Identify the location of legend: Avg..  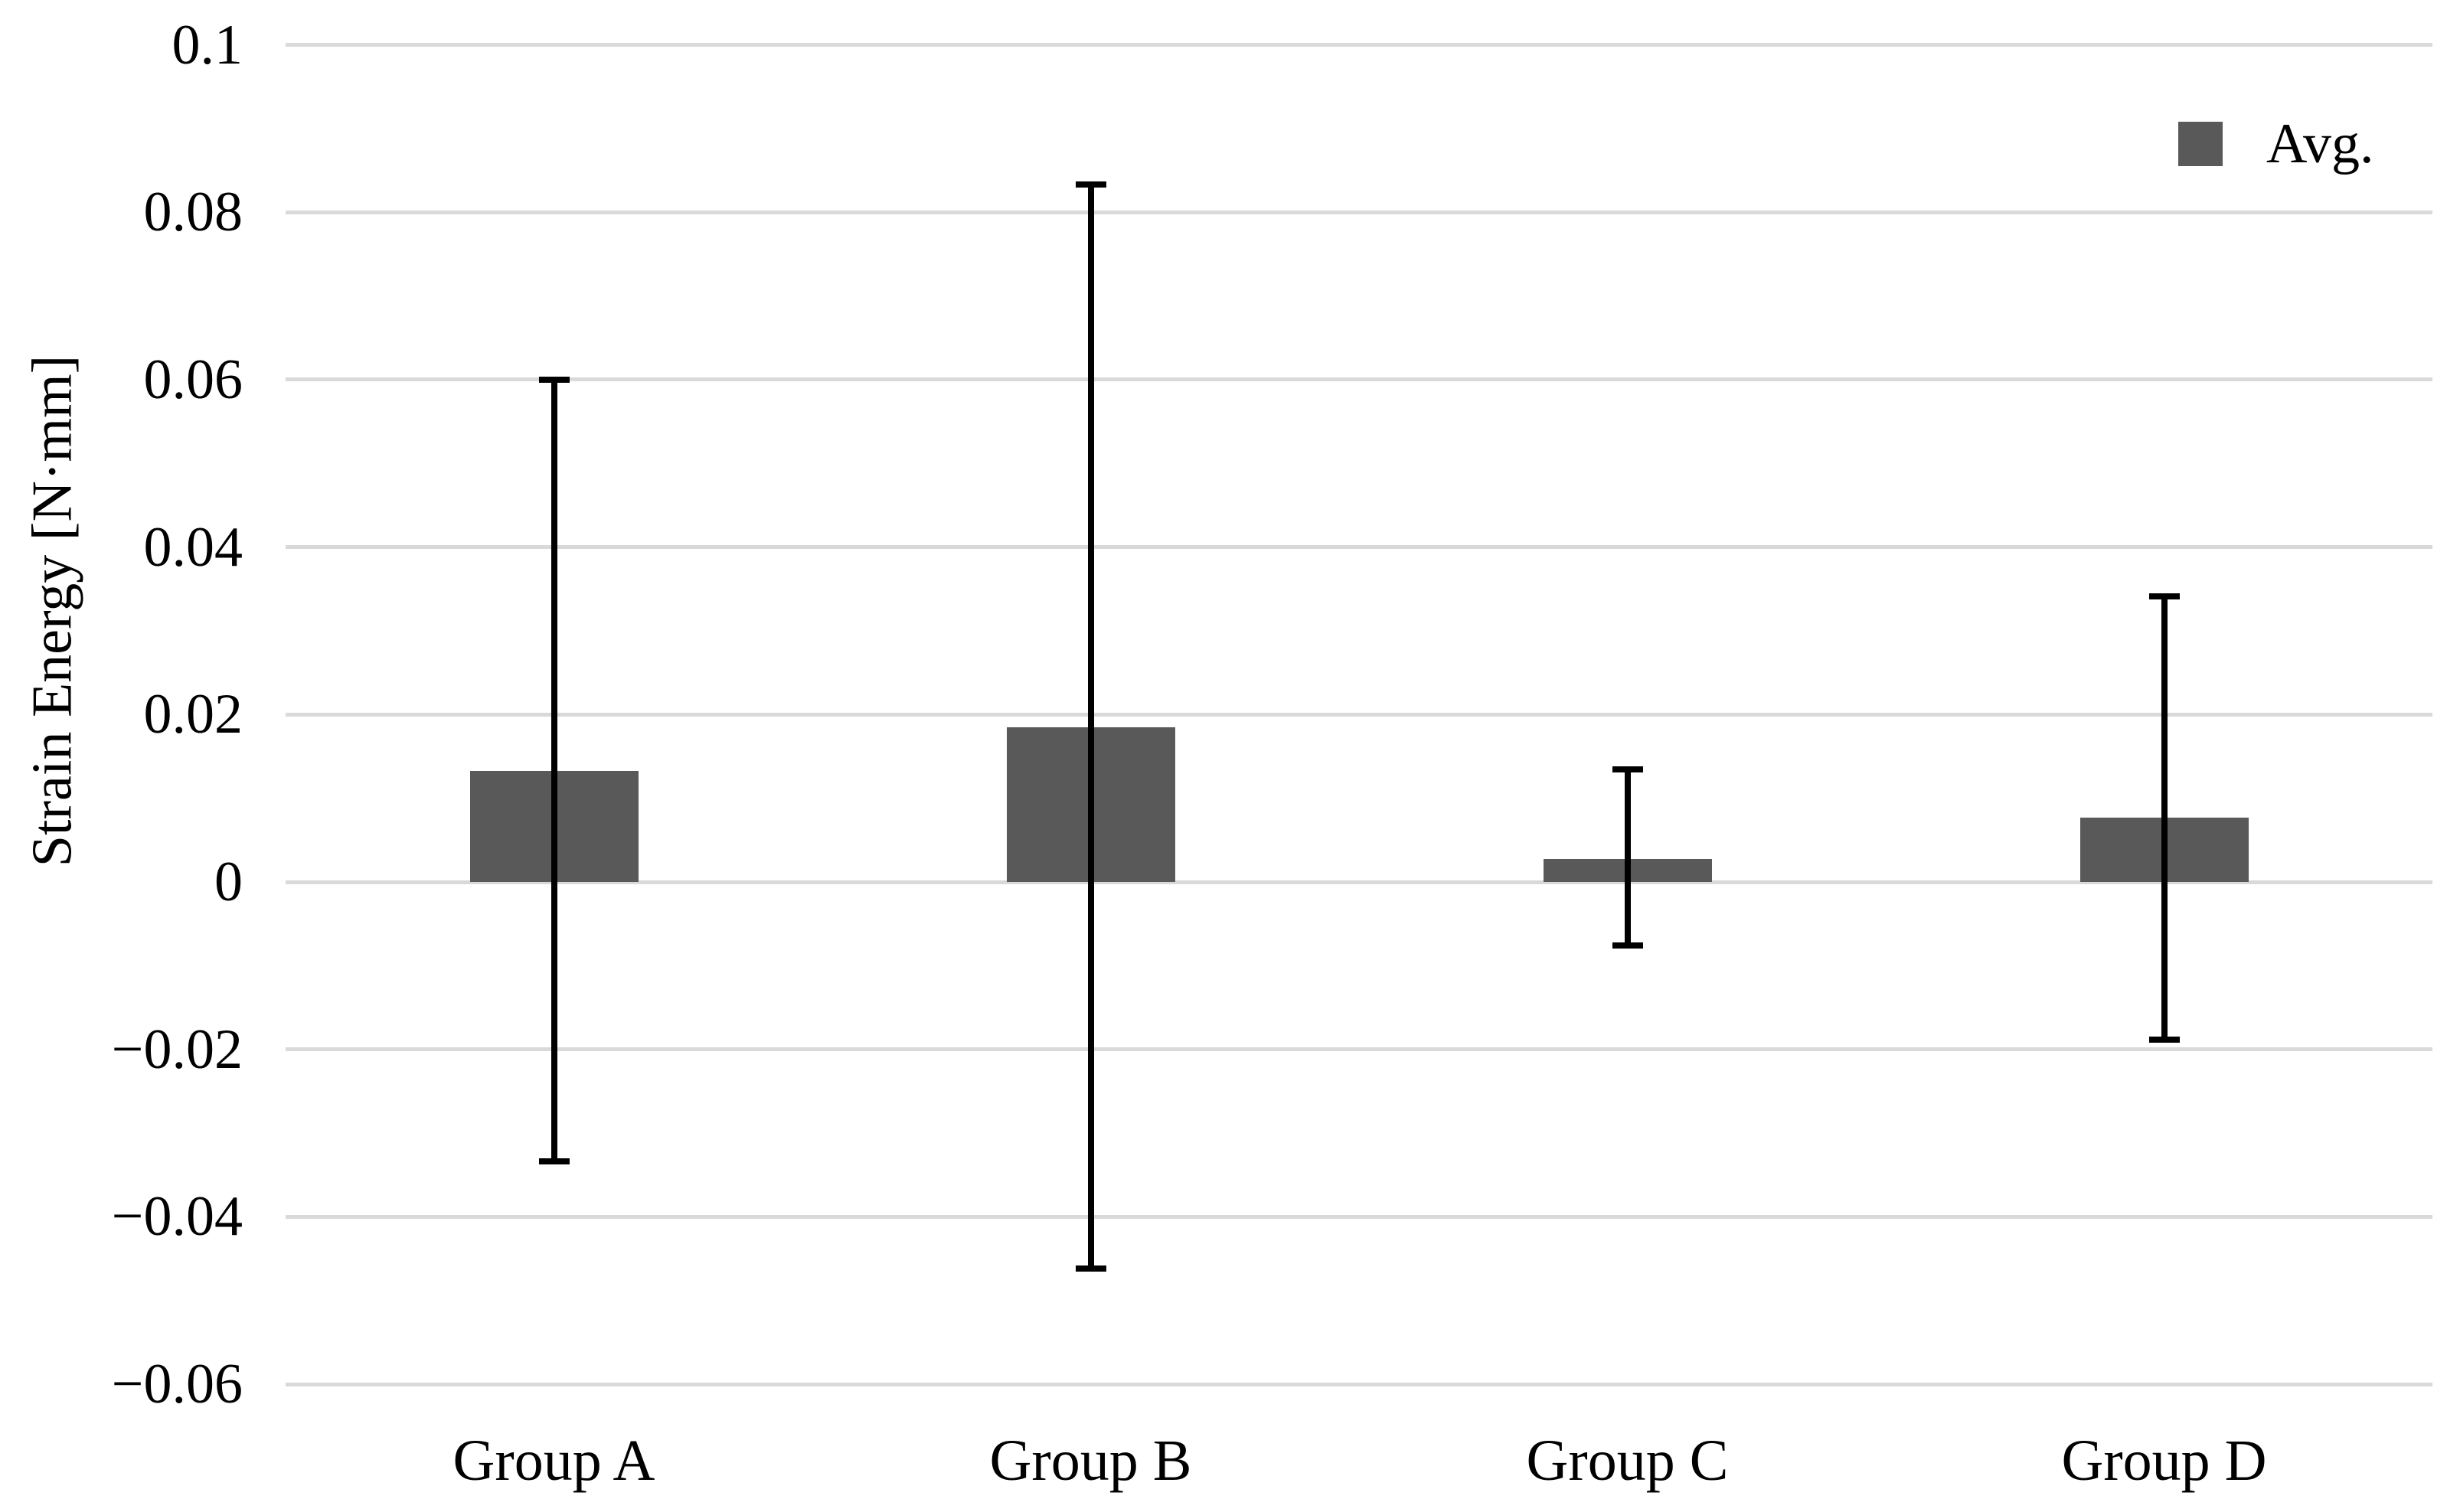
(2276, 144).